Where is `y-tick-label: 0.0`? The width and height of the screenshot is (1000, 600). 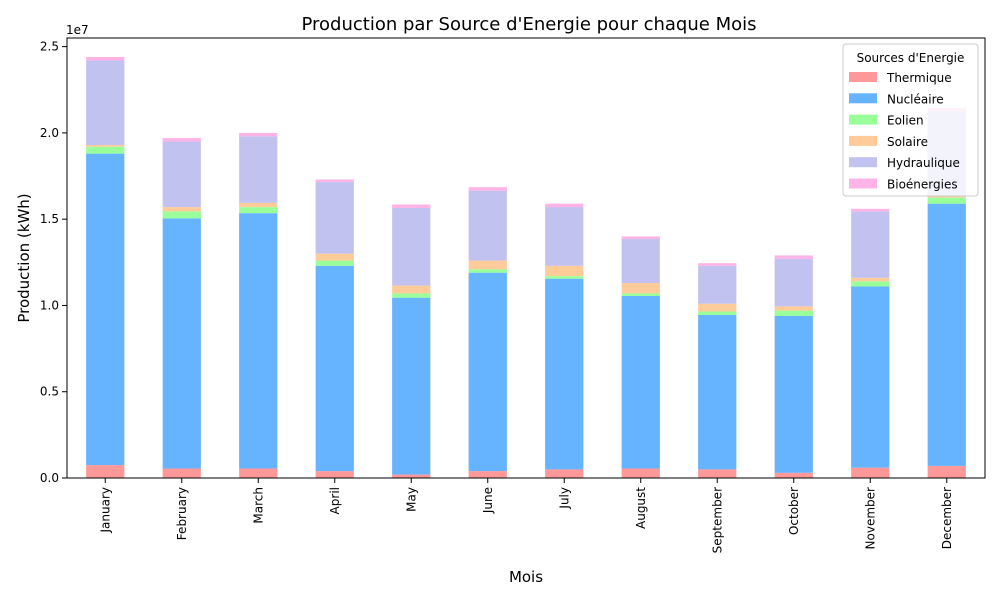 y-tick-label: 0.0 is located at coordinates (49, 478).